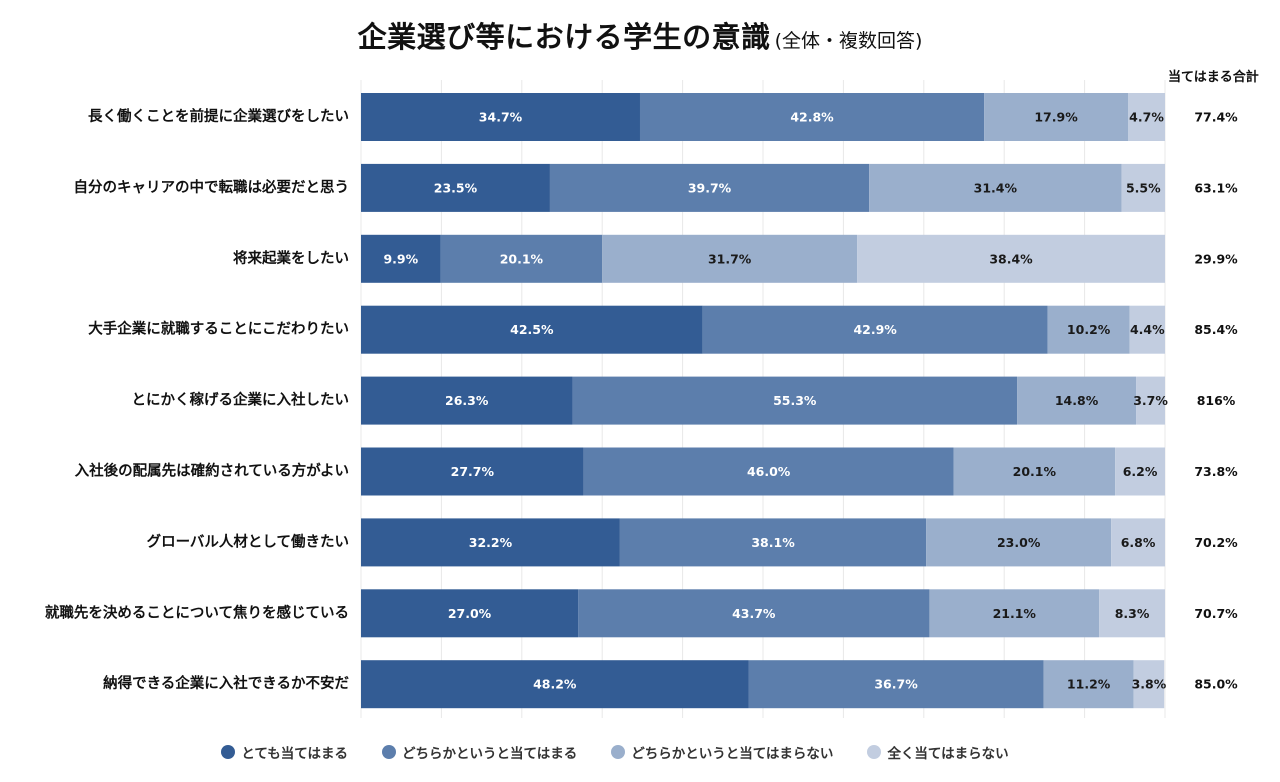 The height and width of the screenshot is (782, 1280). What do you see at coordinates (1143, 187) in the screenshot?
I see `data-label: 5.5%` at bounding box center [1143, 187].